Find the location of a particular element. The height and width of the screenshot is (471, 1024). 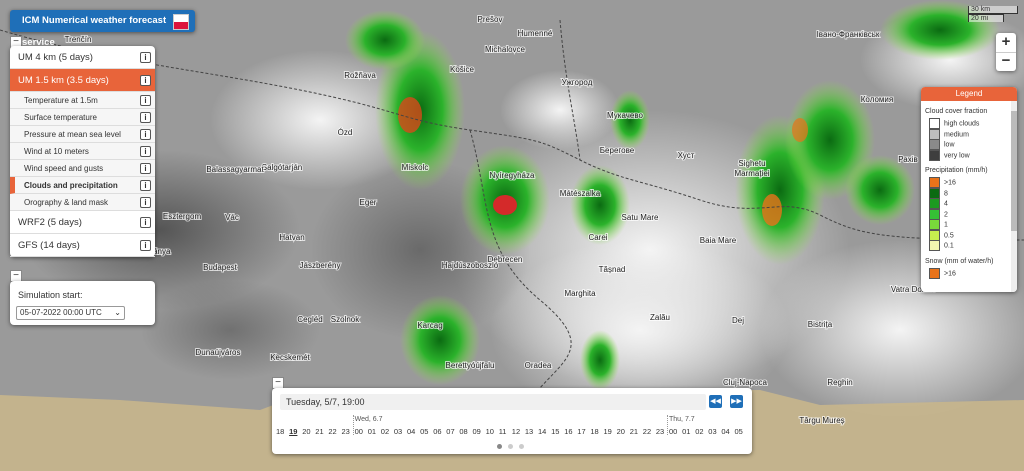

simulation-value: 05-07-2022 00:00 UTC is located at coordinates (61, 312).